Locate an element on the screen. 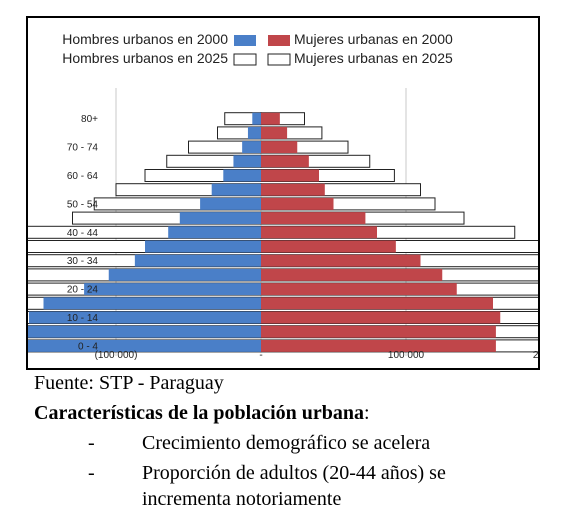 The height and width of the screenshot is (518, 584). bullet-text-continued: incrementa notoriamente is located at coordinates (242, 499).